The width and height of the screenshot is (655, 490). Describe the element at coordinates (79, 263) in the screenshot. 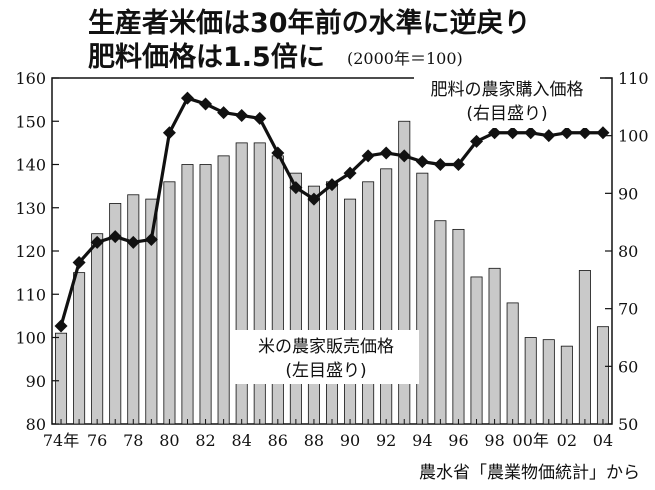

I see `line-point-1975` at that location.